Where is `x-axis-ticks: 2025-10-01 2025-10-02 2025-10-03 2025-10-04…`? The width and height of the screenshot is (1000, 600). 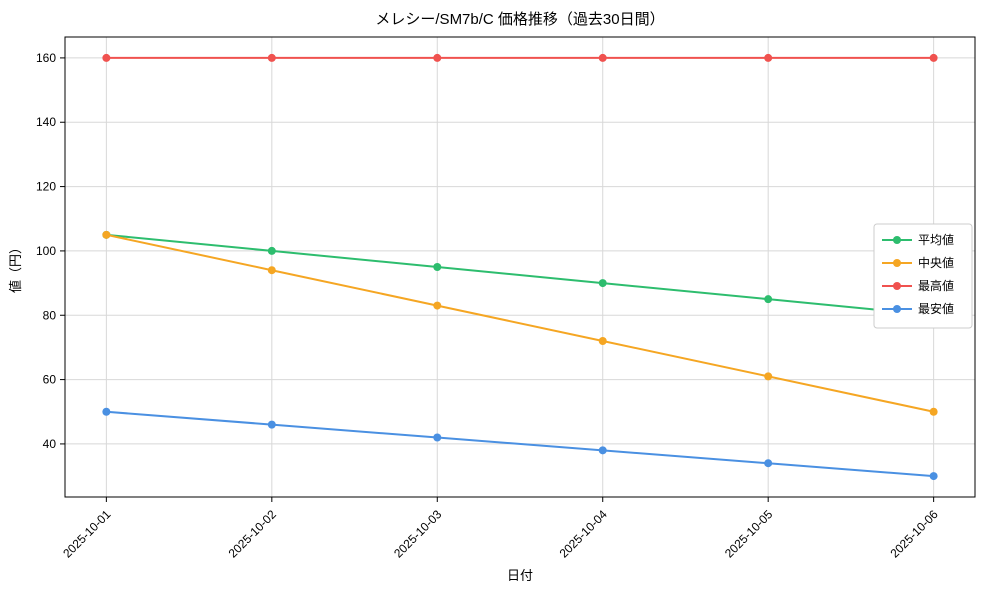
x-axis-ticks: 2025-10-01 2025-10-02 2025-10-03 2025-10-04… is located at coordinates (500, 529).